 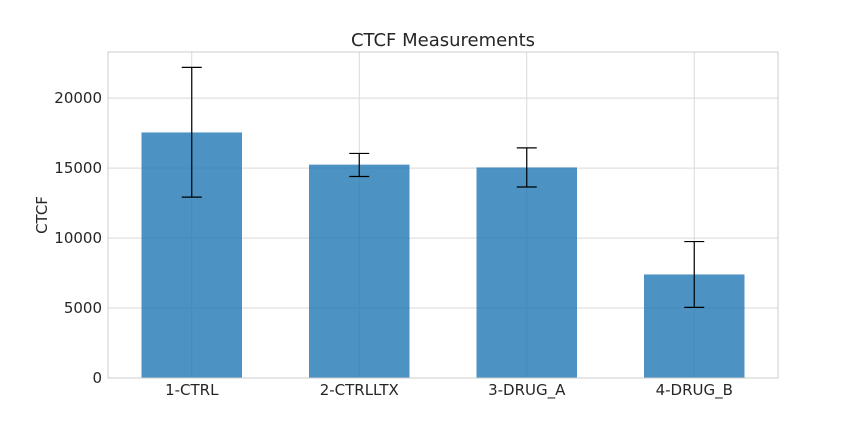 I want to click on x-tick-label: 4-DRUG_B, so click(x=694, y=390).